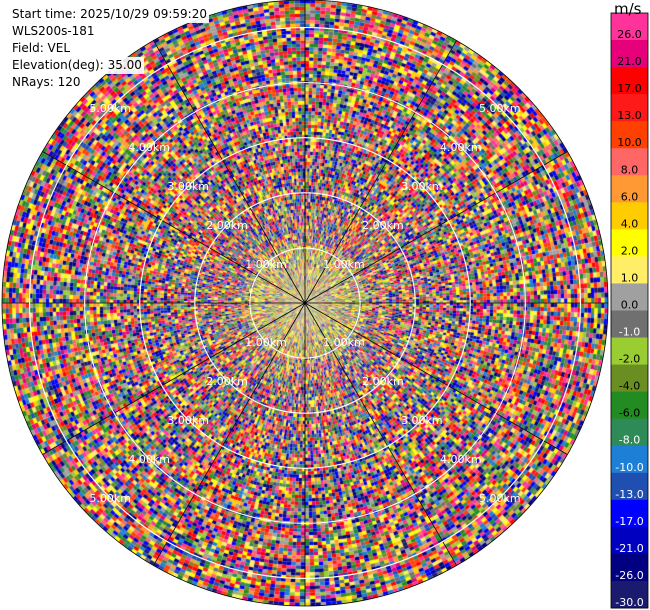 This screenshot has width=650, height=610. What do you see at coordinates (629, 413) in the screenshot?
I see `colorbar-tick-label: -6.0` at bounding box center [629, 413].